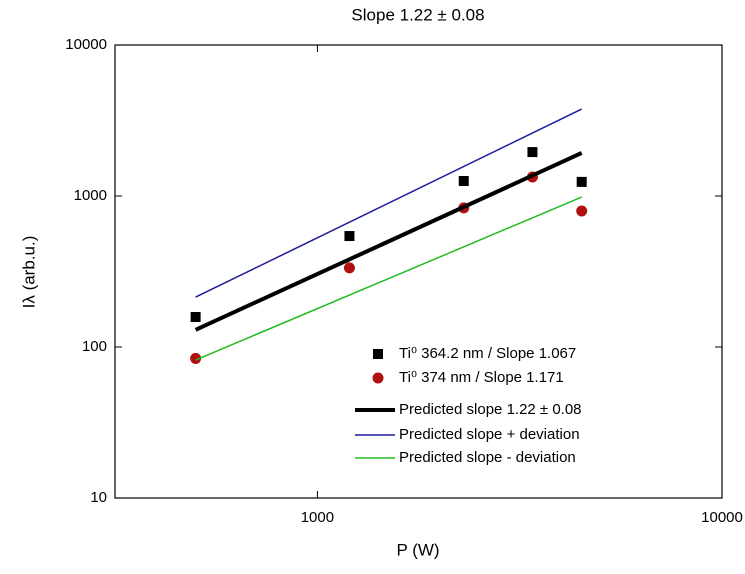 The width and height of the screenshot is (745, 574). What do you see at coordinates (98, 497) in the screenshot?
I see `y-tick-label: 10` at bounding box center [98, 497].